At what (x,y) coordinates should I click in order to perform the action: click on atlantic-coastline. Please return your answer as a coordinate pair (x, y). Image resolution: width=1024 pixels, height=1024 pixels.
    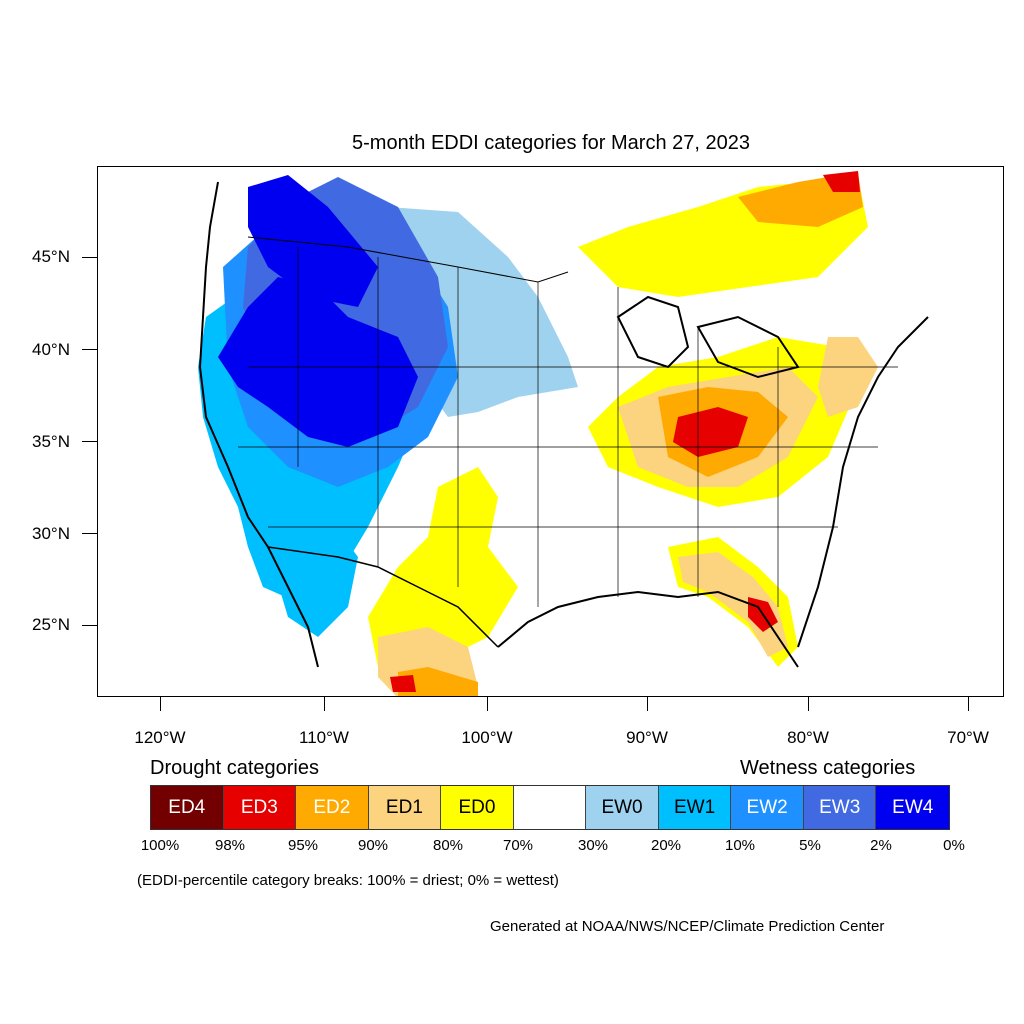
    Looking at the image, I should click on (863, 482).